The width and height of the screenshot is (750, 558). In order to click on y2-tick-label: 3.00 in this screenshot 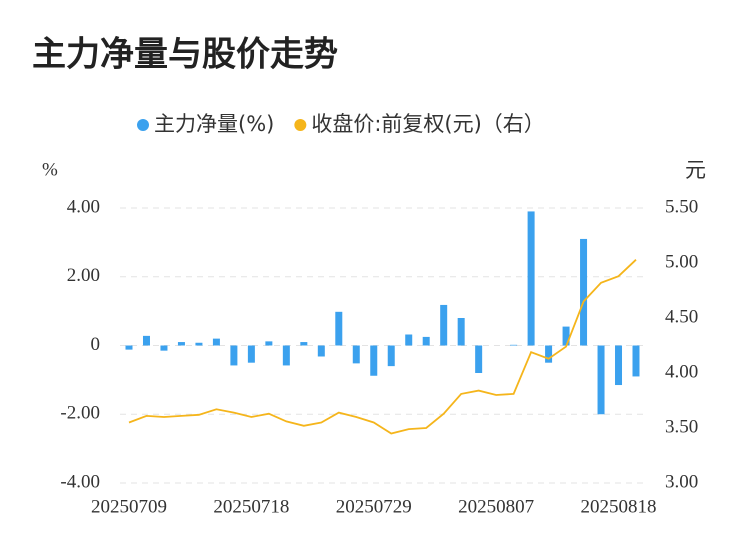, I will do `click(681, 481)`.